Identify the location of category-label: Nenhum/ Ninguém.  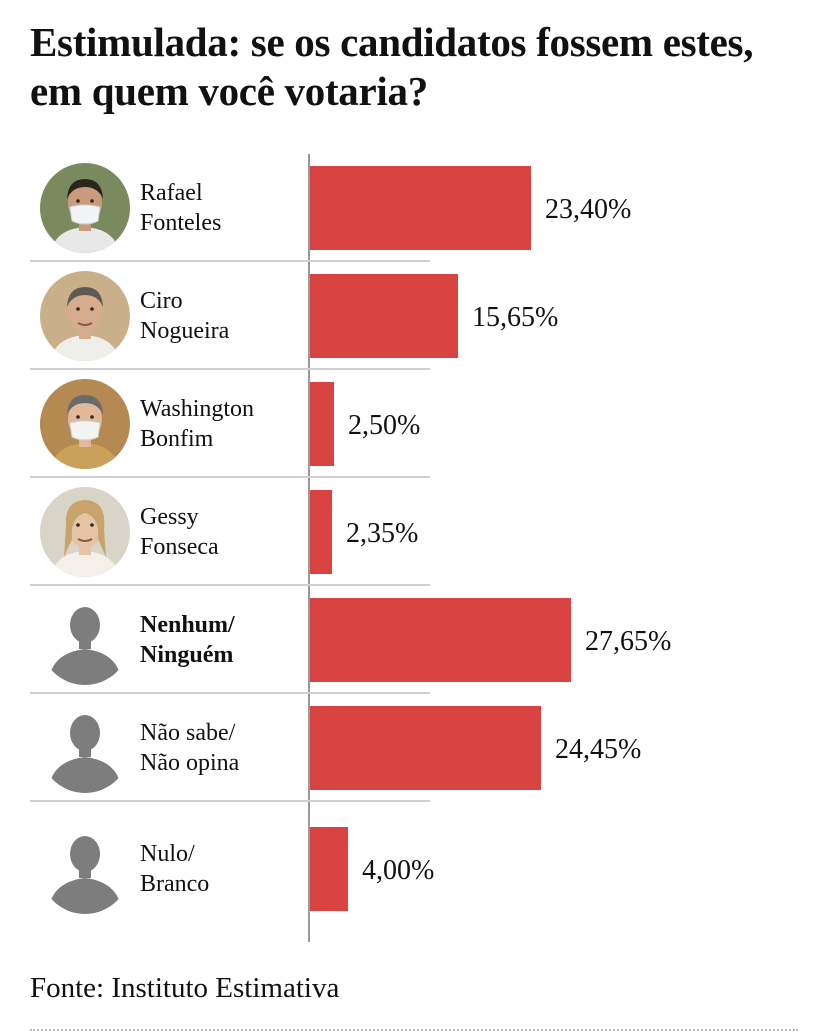
(187, 640).